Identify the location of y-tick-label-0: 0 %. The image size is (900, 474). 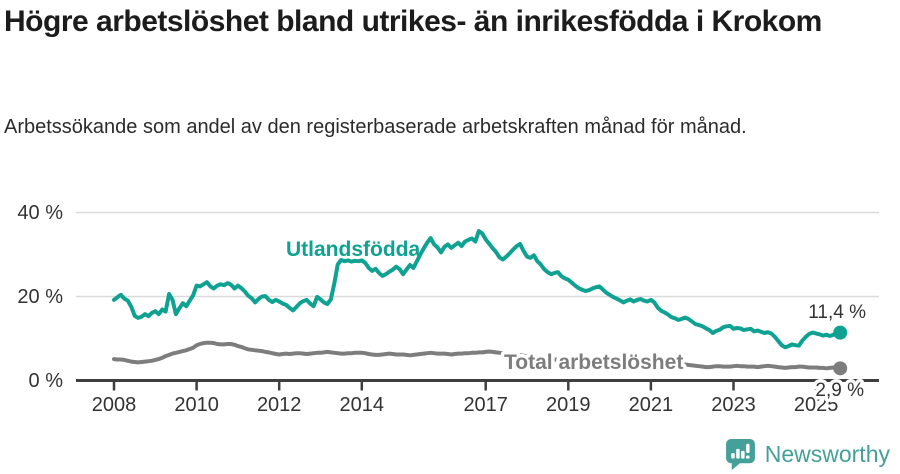
(46, 381).